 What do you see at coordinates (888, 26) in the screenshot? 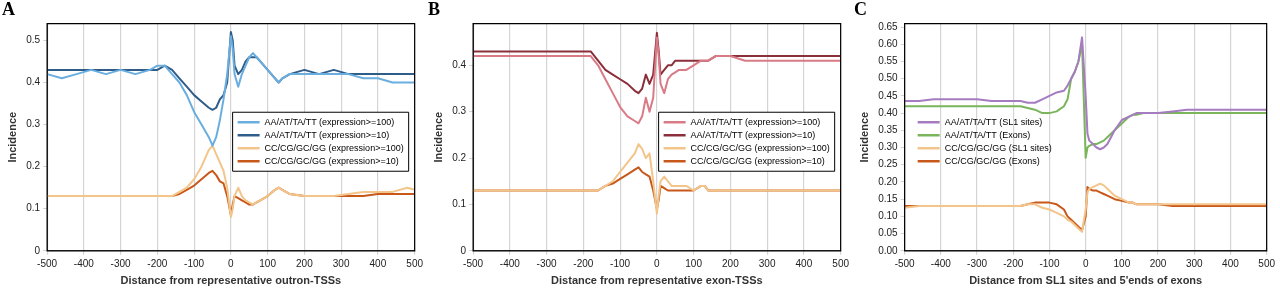
I see `y-tick-label: 0.65` at bounding box center [888, 26].